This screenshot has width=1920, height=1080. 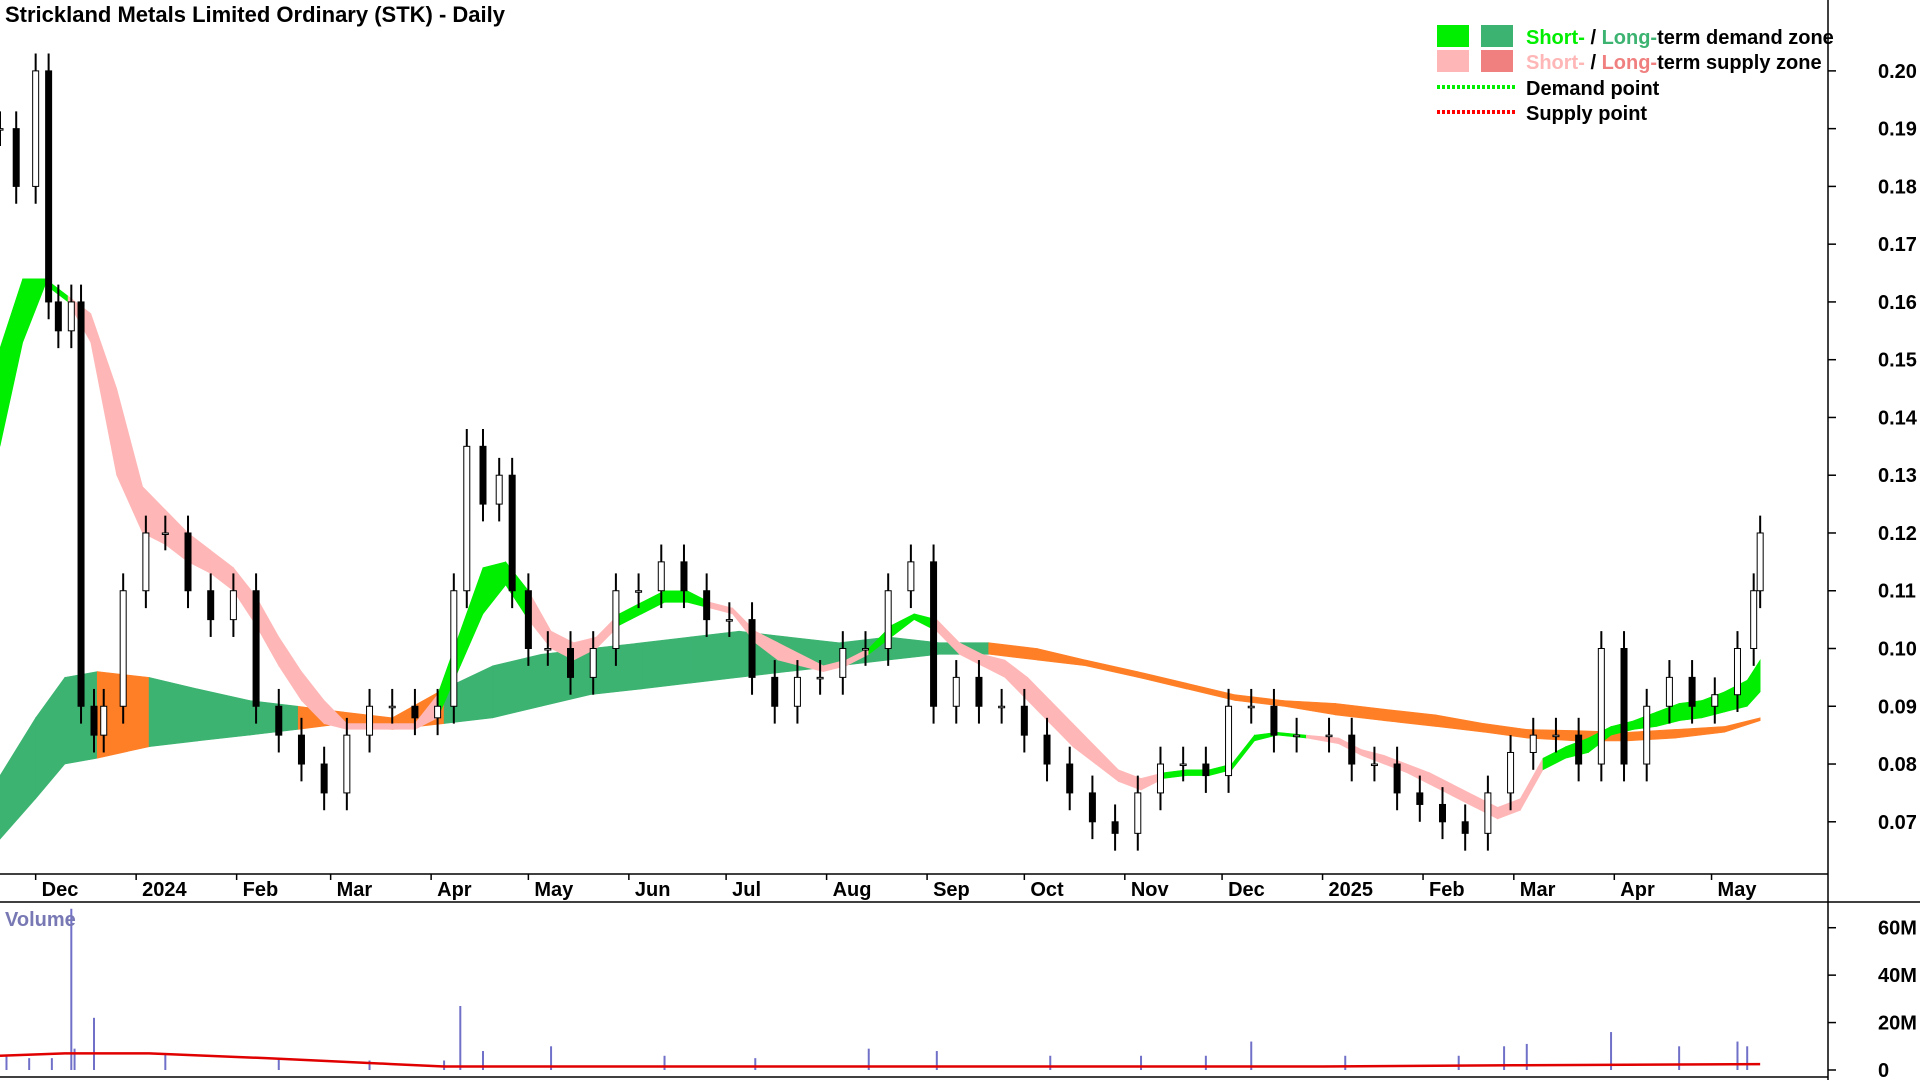 What do you see at coordinates (1047, 890) in the screenshot?
I see `time-tick-label: Oct` at bounding box center [1047, 890].